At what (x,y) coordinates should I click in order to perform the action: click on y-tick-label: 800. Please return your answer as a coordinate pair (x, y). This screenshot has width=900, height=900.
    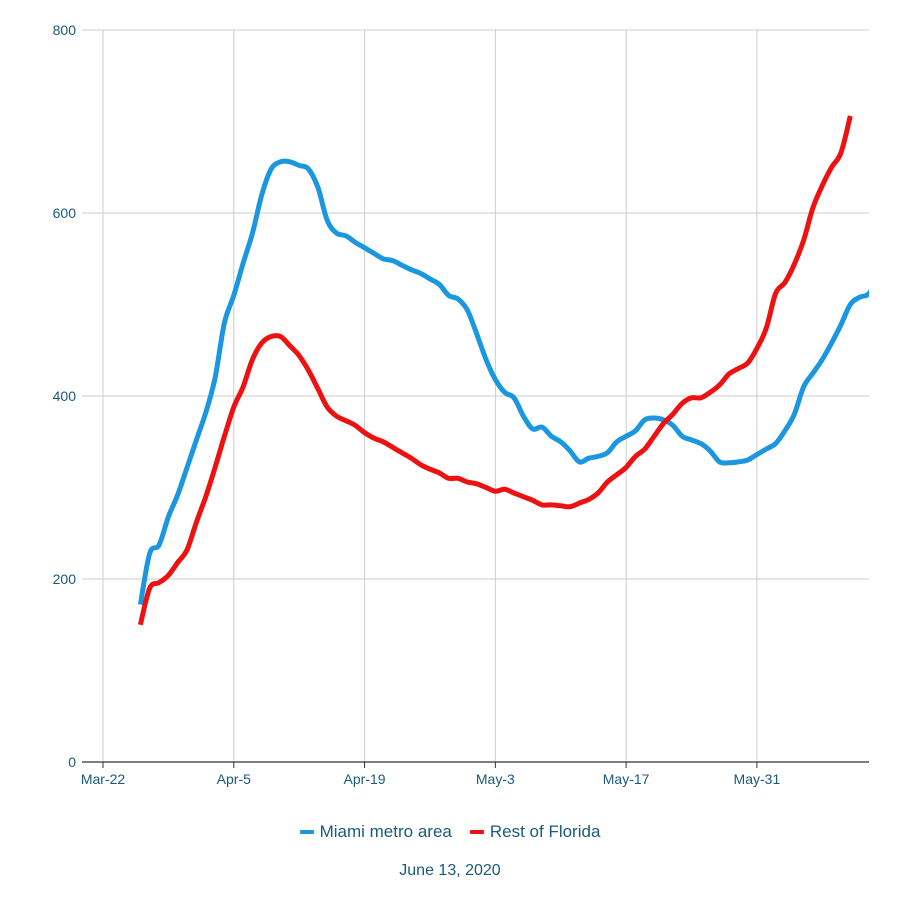
    Looking at the image, I should click on (65, 30).